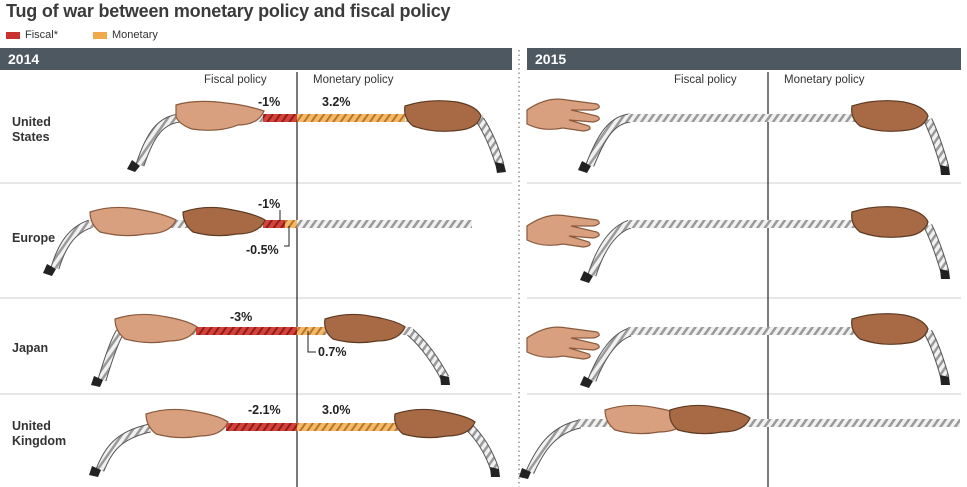 The image size is (967, 487). What do you see at coordinates (135, 35) in the screenshot?
I see `legend-monetary-label: Monetary` at bounding box center [135, 35].